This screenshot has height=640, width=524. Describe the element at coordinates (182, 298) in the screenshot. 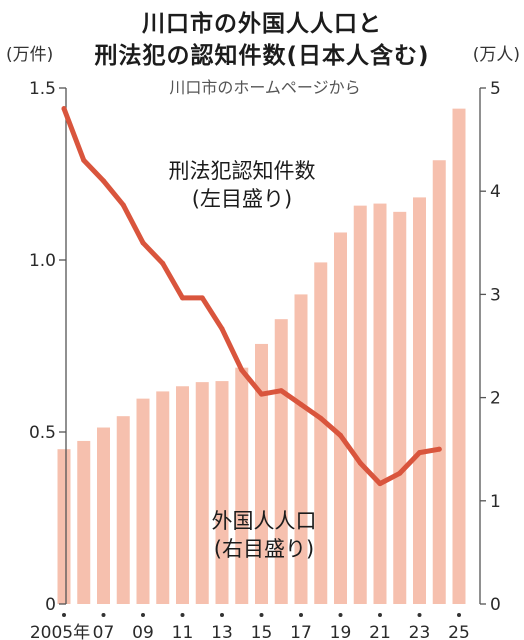

I see `crime-point-2011` at that location.